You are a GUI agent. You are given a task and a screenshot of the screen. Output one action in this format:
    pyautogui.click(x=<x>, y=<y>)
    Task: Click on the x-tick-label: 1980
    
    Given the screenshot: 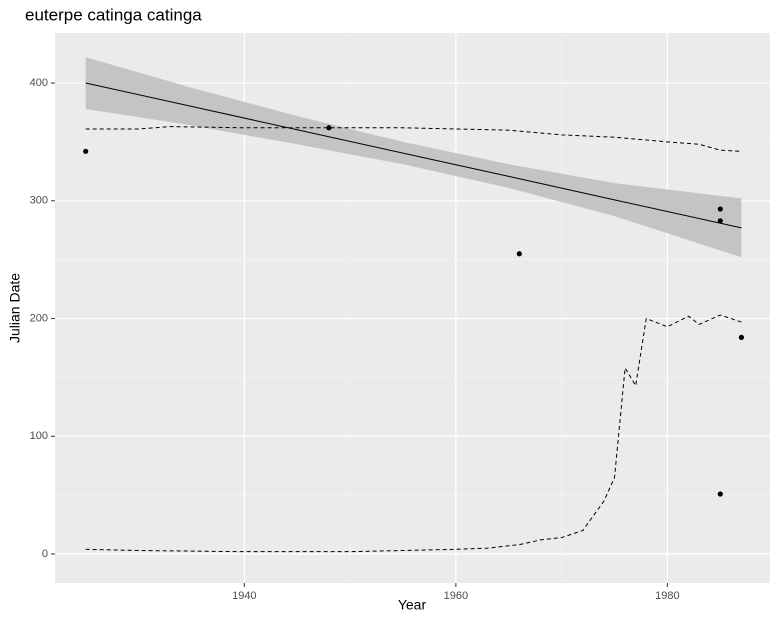 What is the action you would take?
    pyautogui.click(x=667, y=596)
    